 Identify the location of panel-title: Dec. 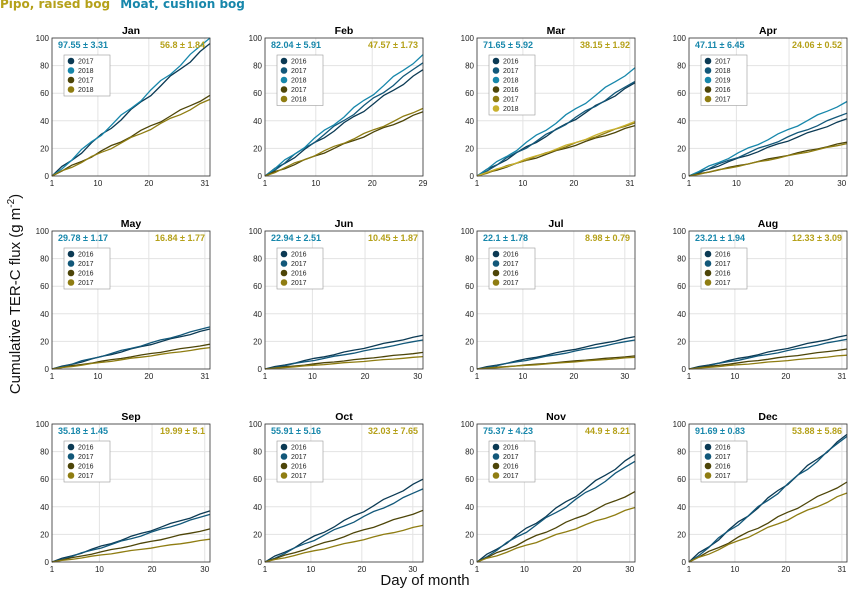
(767, 417).